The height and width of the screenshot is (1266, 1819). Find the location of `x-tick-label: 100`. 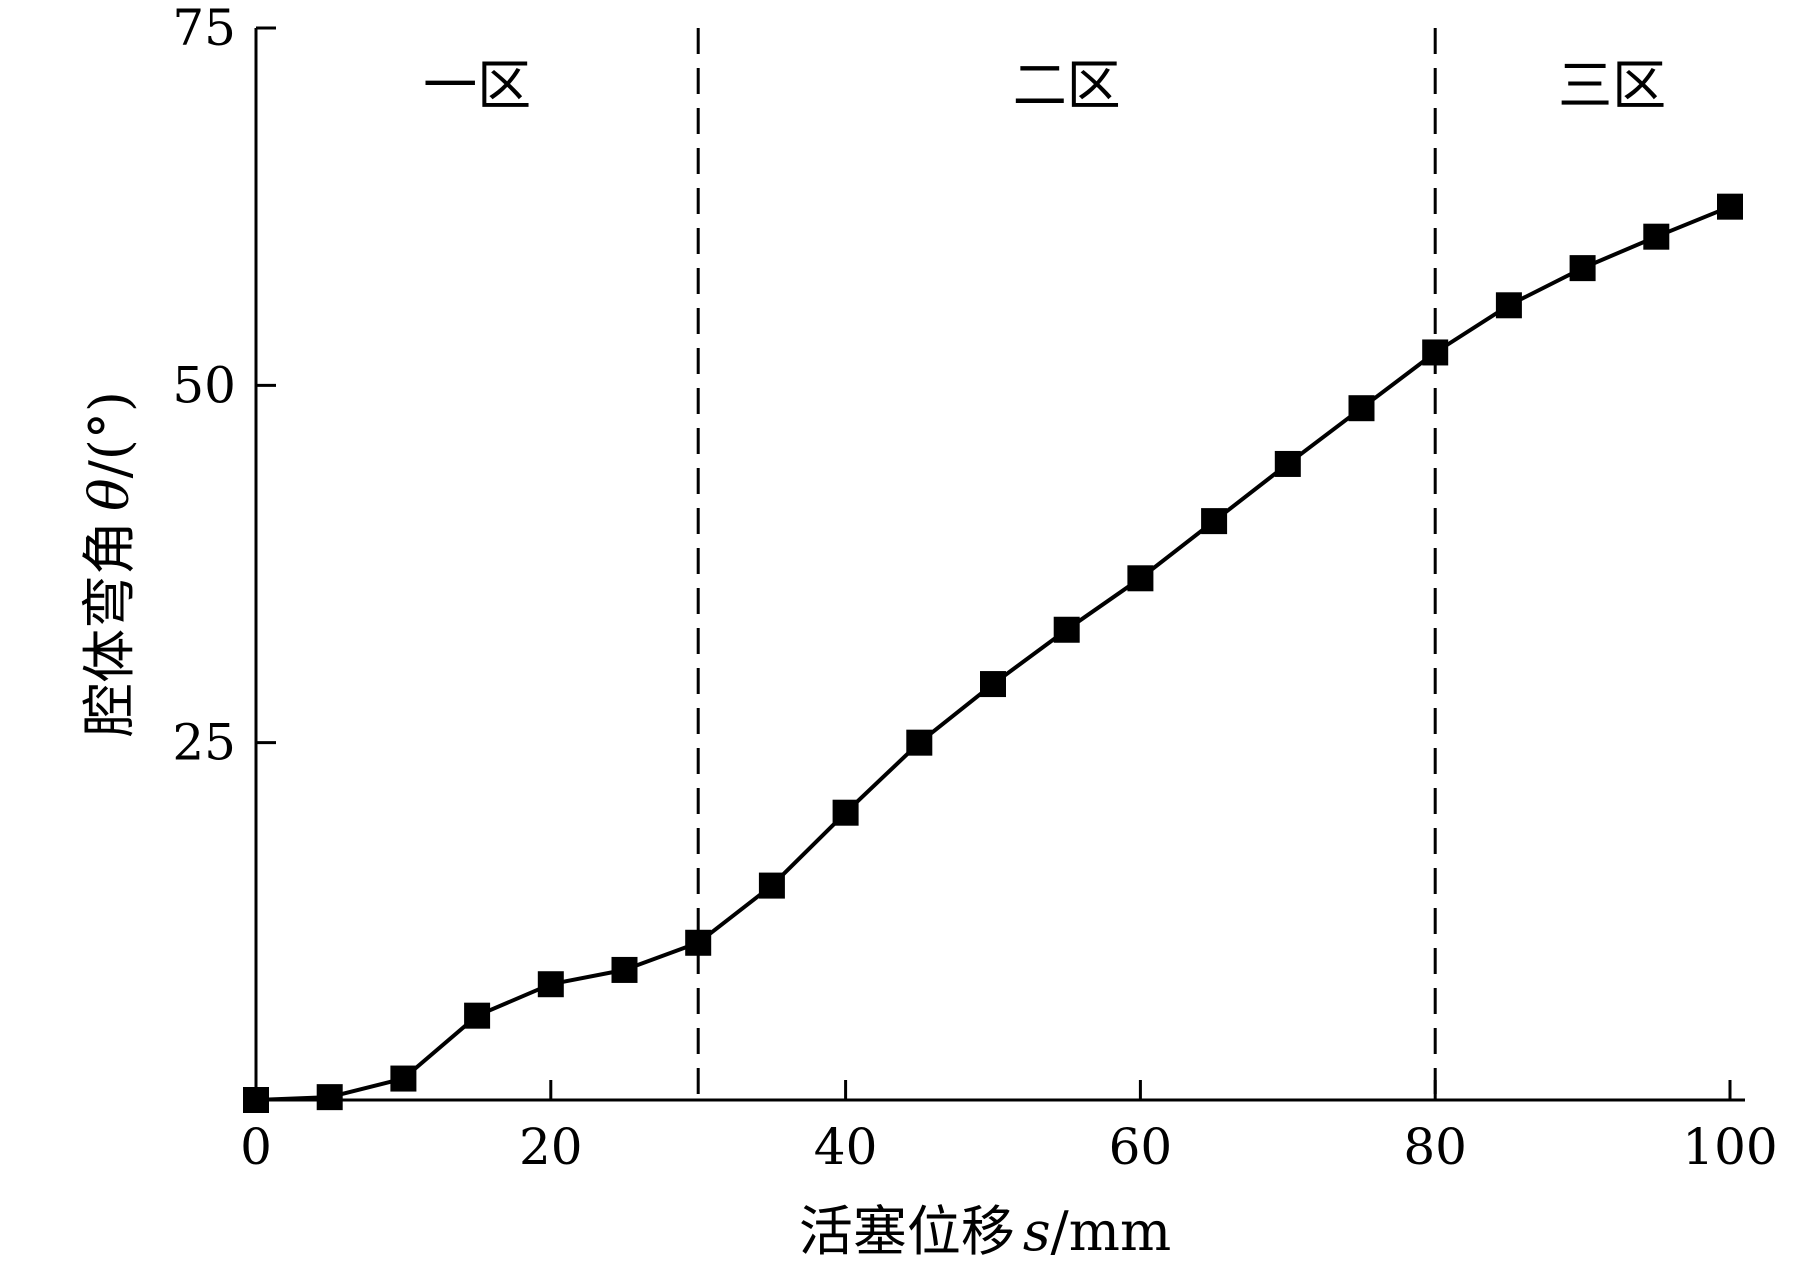

x-tick-label: 100 is located at coordinates (1729, 1147).